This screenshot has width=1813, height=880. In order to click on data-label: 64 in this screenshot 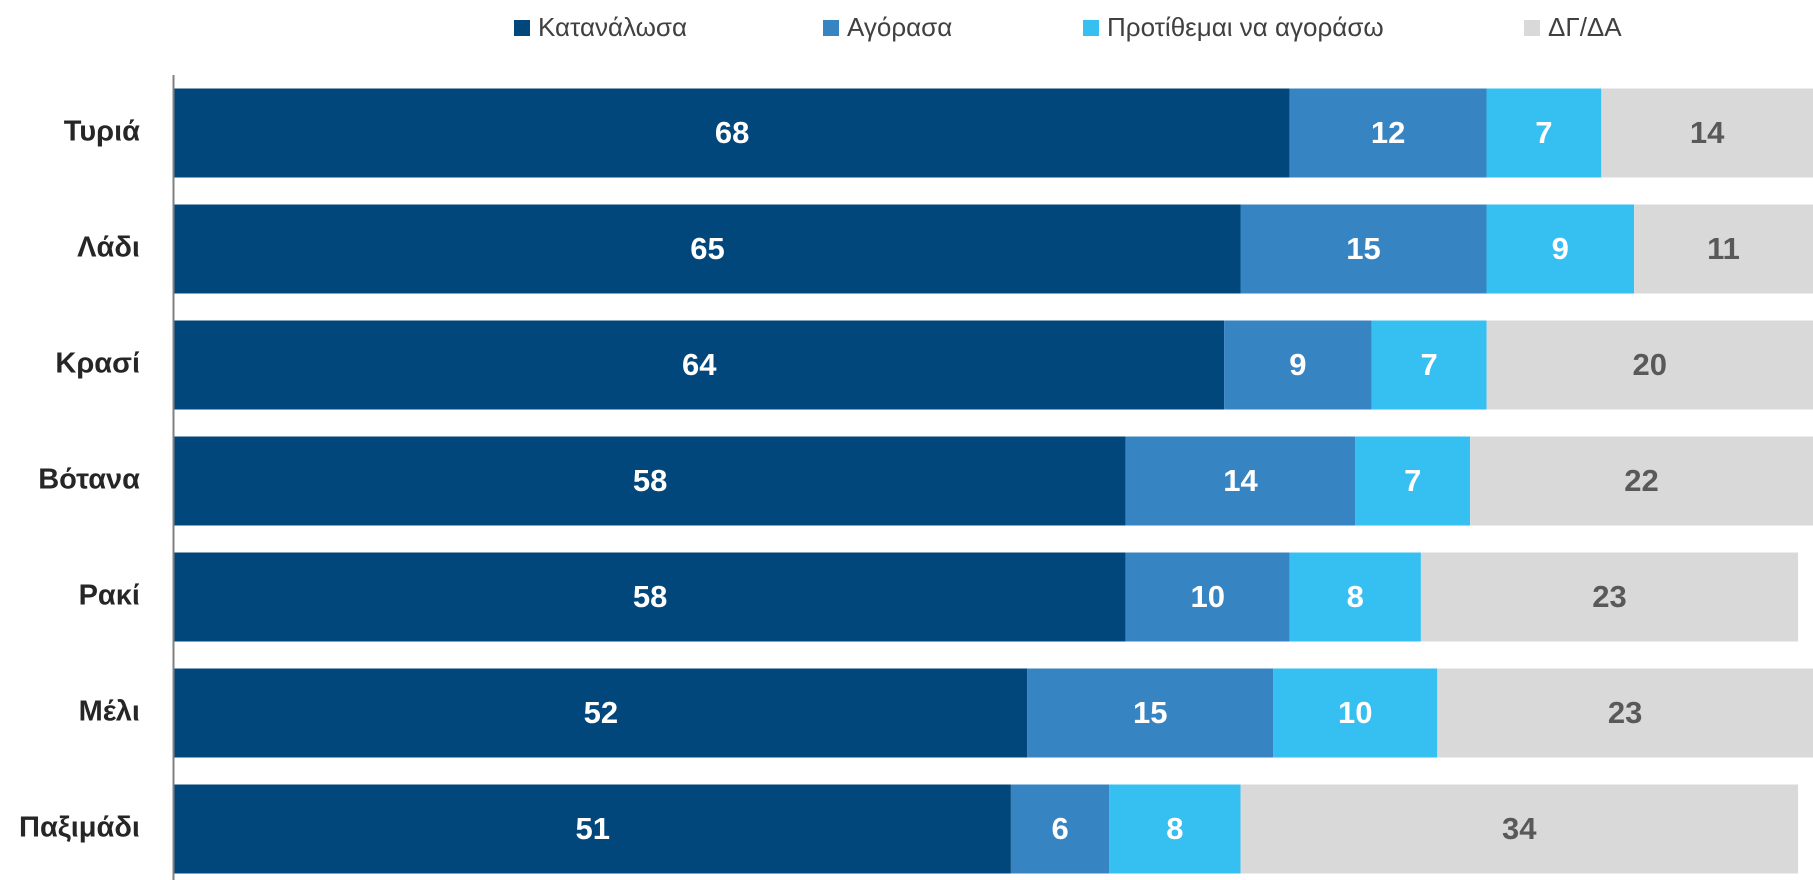, I will do `click(699, 364)`.